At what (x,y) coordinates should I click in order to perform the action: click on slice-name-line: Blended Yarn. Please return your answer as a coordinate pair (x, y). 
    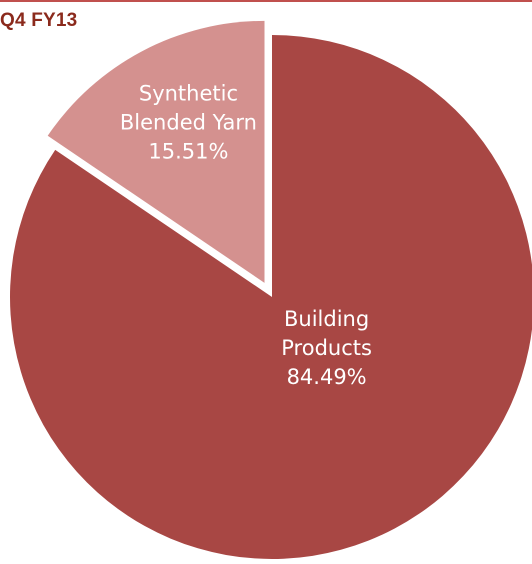
    Looking at the image, I should click on (188, 122).